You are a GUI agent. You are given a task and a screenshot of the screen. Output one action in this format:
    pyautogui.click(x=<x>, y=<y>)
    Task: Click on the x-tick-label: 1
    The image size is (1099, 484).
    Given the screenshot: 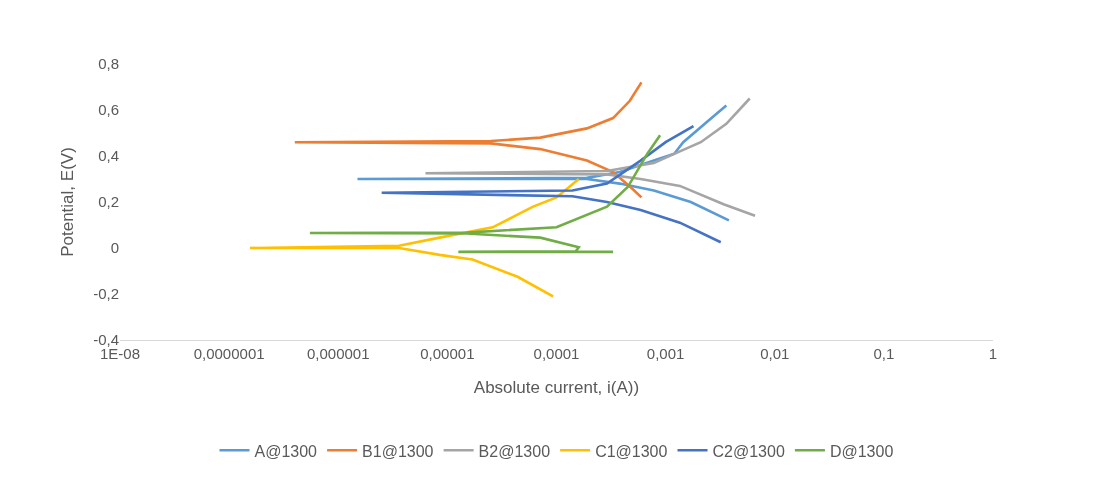 What is the action you would take?
    pyautogui.click(x=993, y=353)
    